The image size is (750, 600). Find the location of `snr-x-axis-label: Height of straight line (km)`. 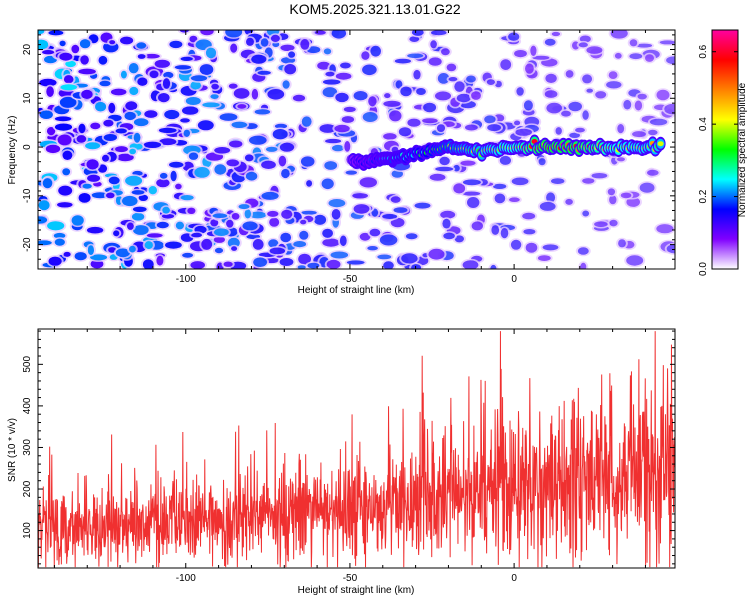

snr-x-axis-label: Height of straight line (km) is located at coordinates (356, 590).